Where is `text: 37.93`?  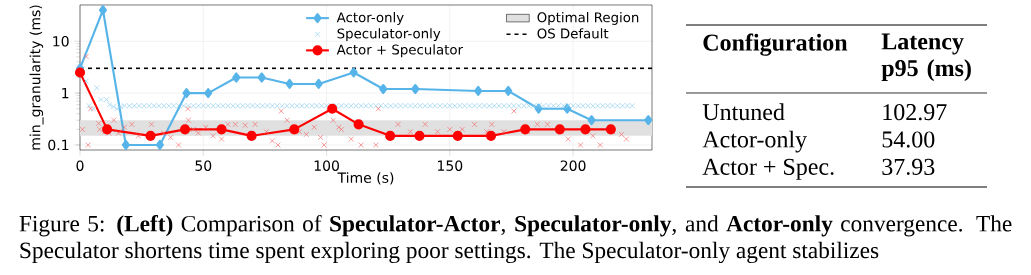
text: 37.93 is located at coordinates (908, 166).